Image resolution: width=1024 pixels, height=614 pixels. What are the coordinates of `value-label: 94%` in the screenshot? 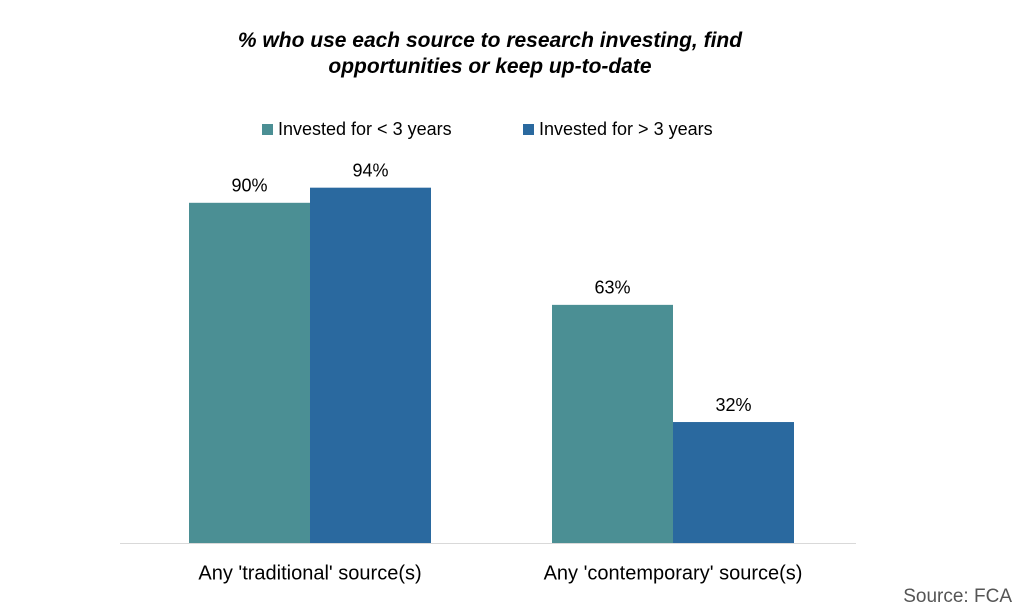 It's located at (370, 170).